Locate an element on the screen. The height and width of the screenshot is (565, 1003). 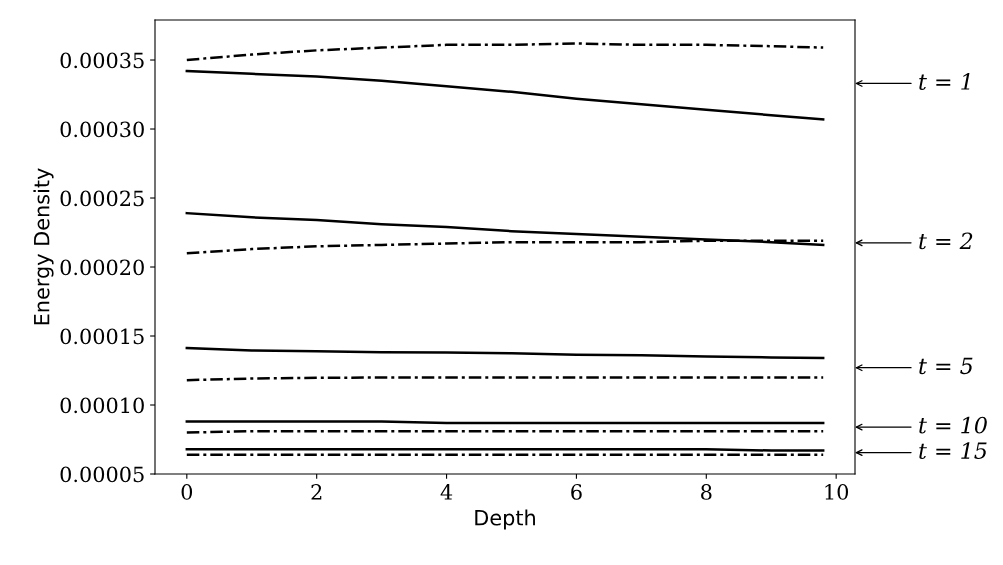
y-tick-label: 0.00010 is located at coordinates (102, 405).